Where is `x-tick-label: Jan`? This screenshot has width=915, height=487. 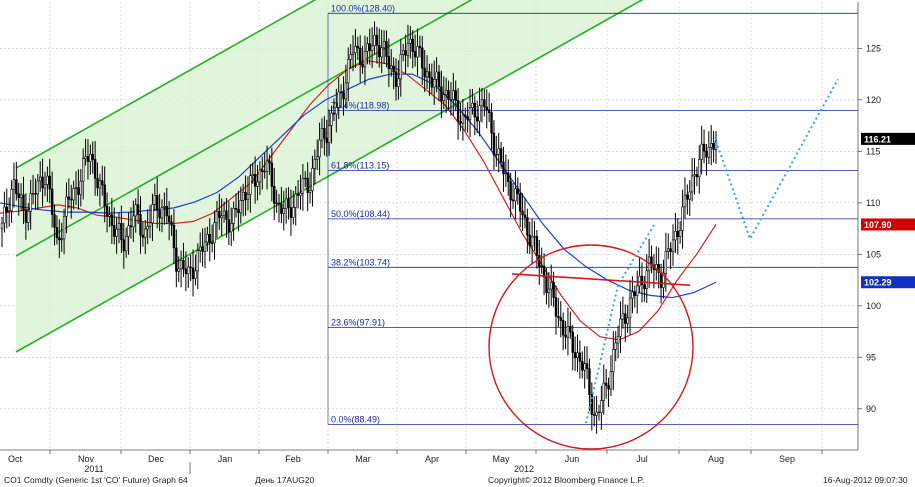
x-tick-label: Jan is located at coordinates (225, 459).